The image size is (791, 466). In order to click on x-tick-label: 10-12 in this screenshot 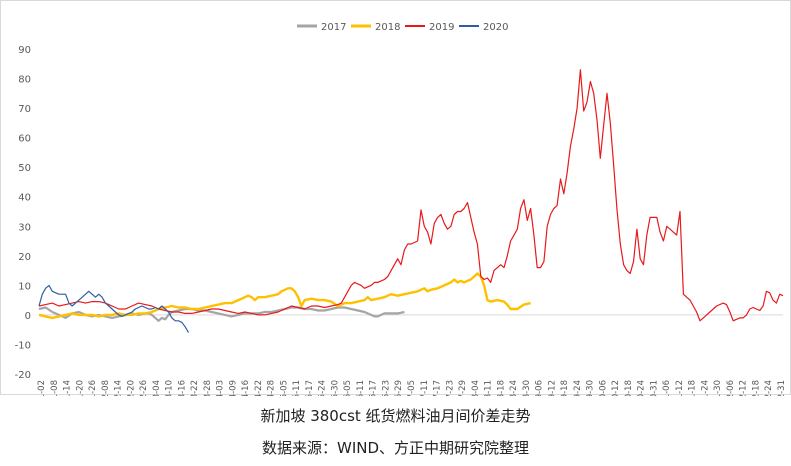, I will do `click(616, 388)`.